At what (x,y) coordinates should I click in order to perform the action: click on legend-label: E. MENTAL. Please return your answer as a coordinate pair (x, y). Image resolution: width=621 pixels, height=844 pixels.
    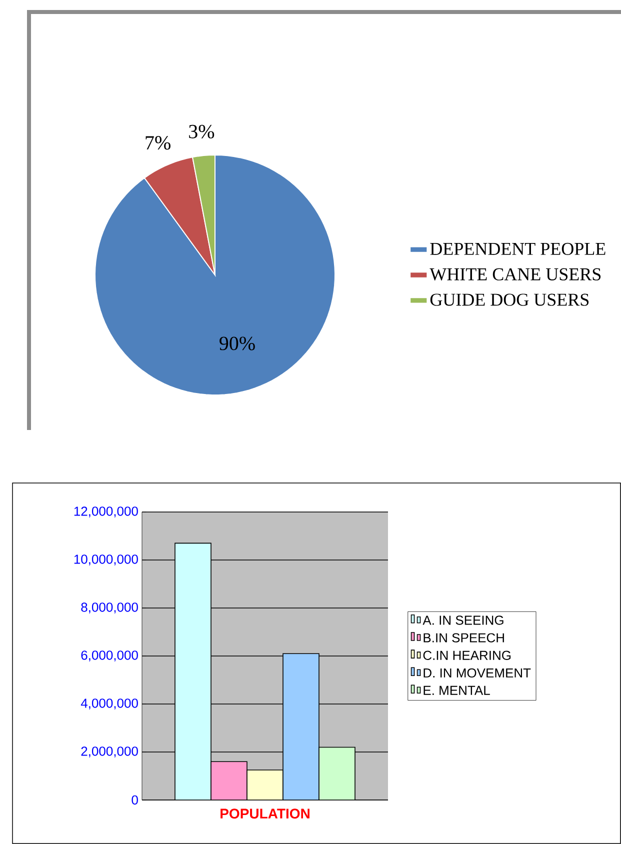
    Looking at the image, I should click on (457, 690).